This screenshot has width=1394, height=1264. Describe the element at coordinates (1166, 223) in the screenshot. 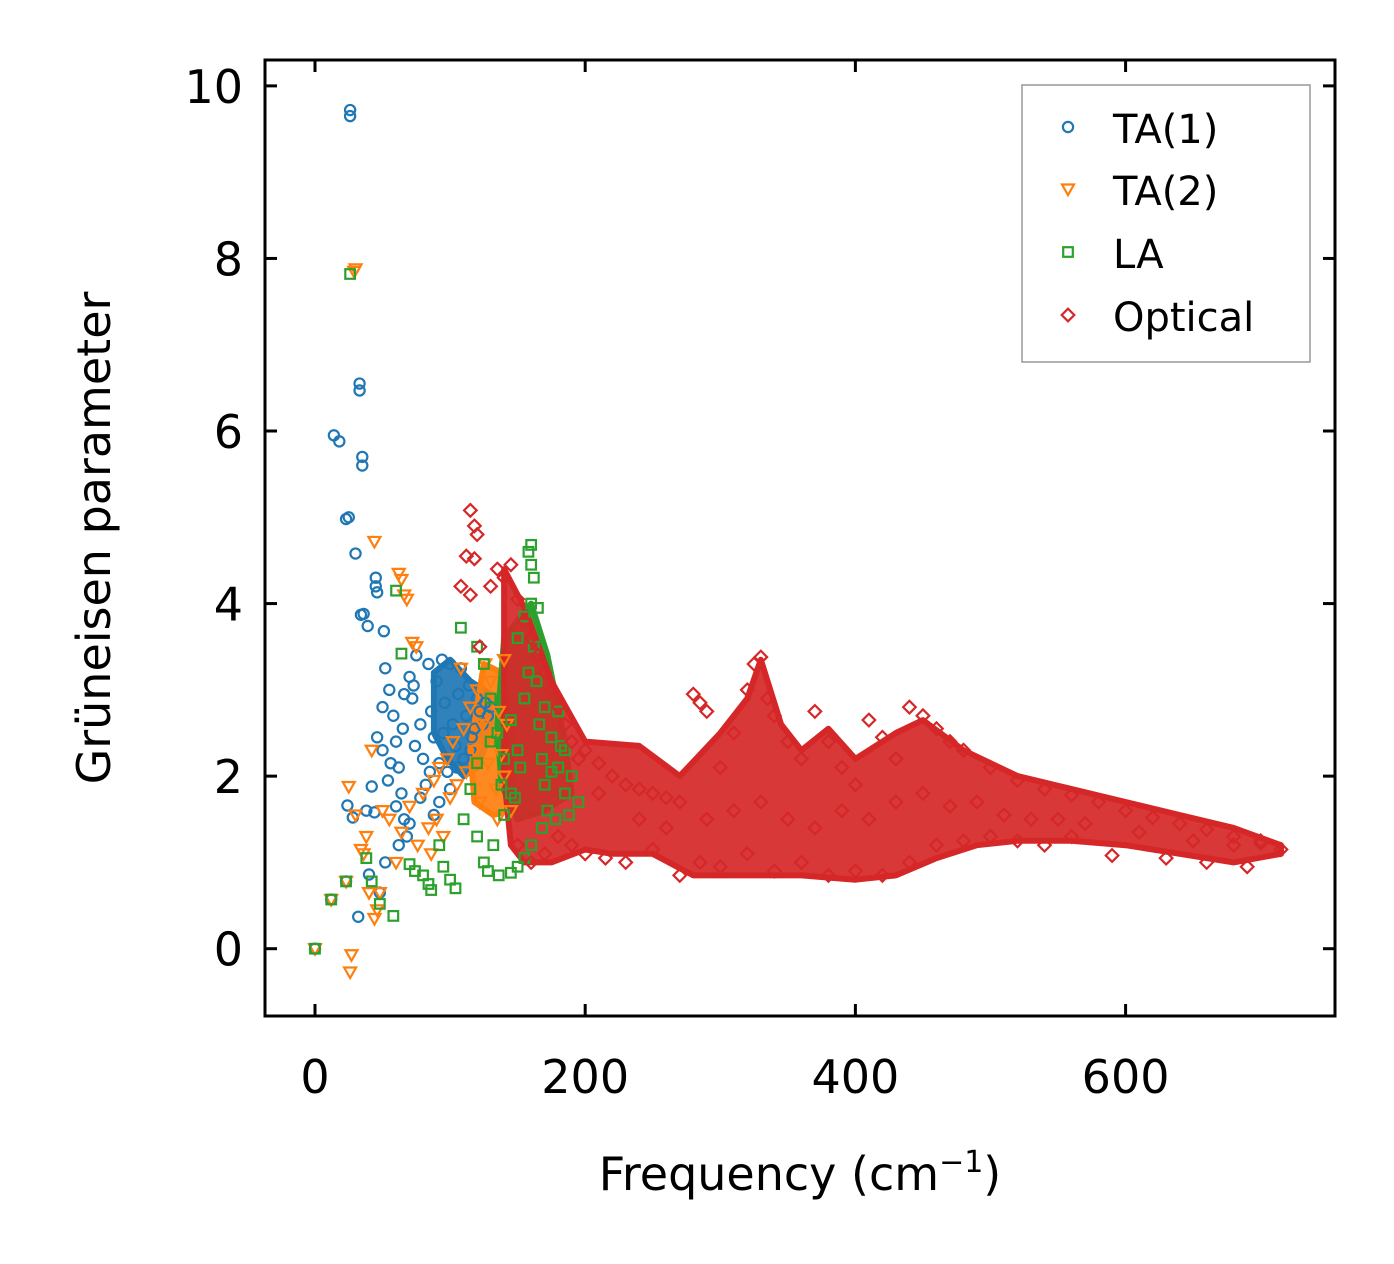

I see `legend: TA(1) TA(2) LA Optical` at that location.